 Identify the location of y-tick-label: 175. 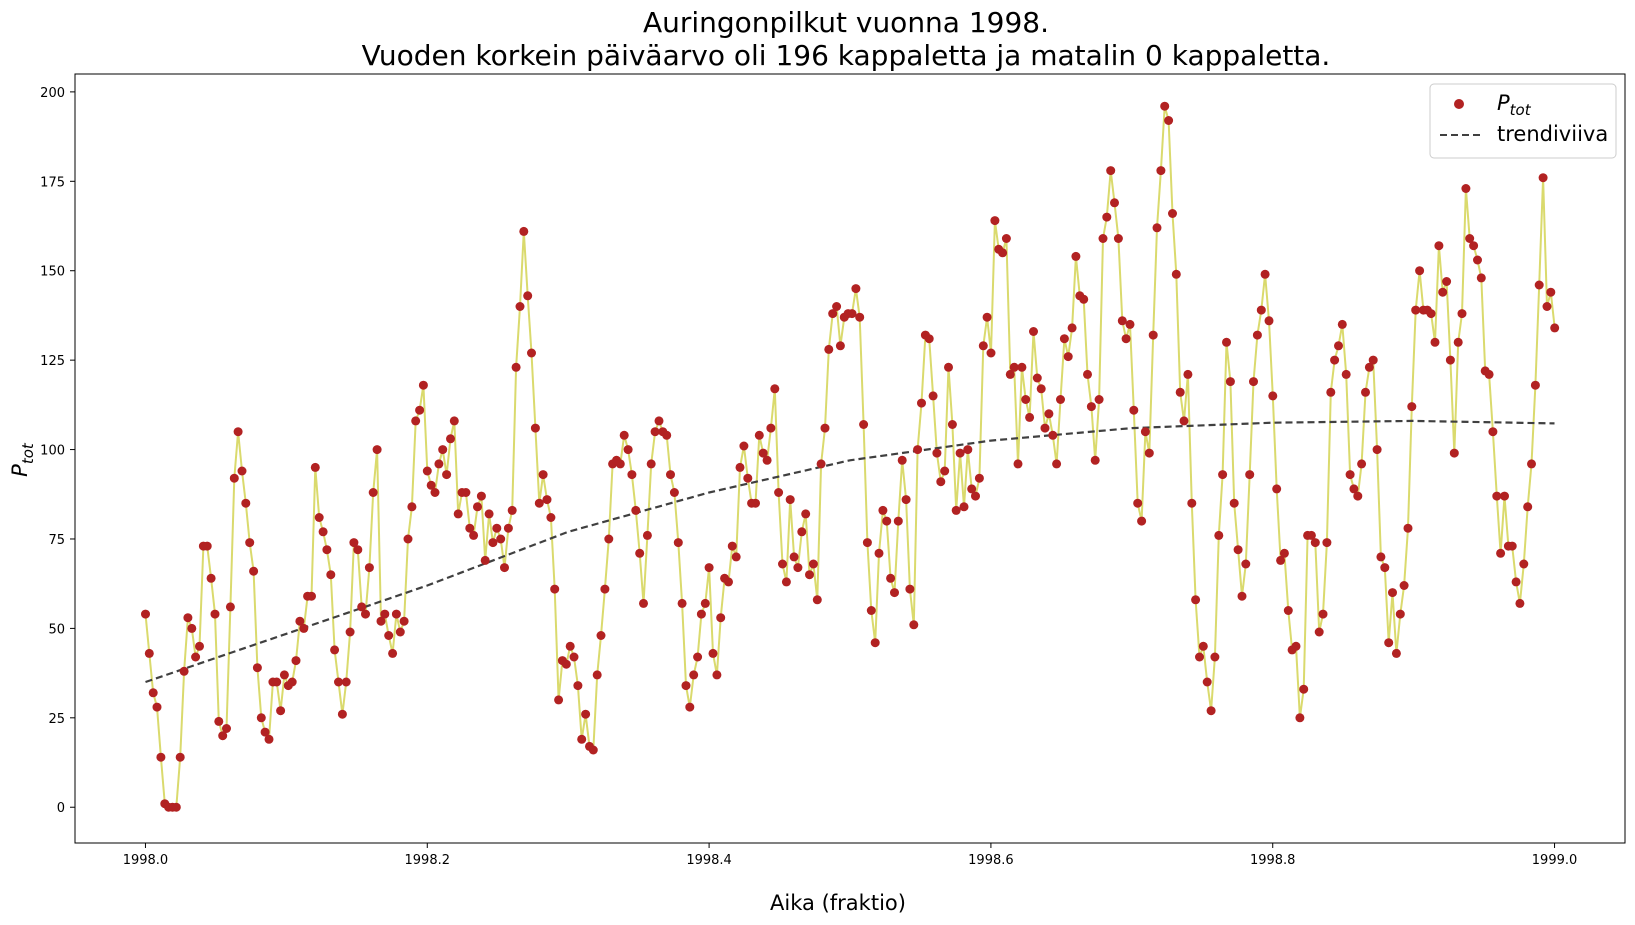
(52, 182).